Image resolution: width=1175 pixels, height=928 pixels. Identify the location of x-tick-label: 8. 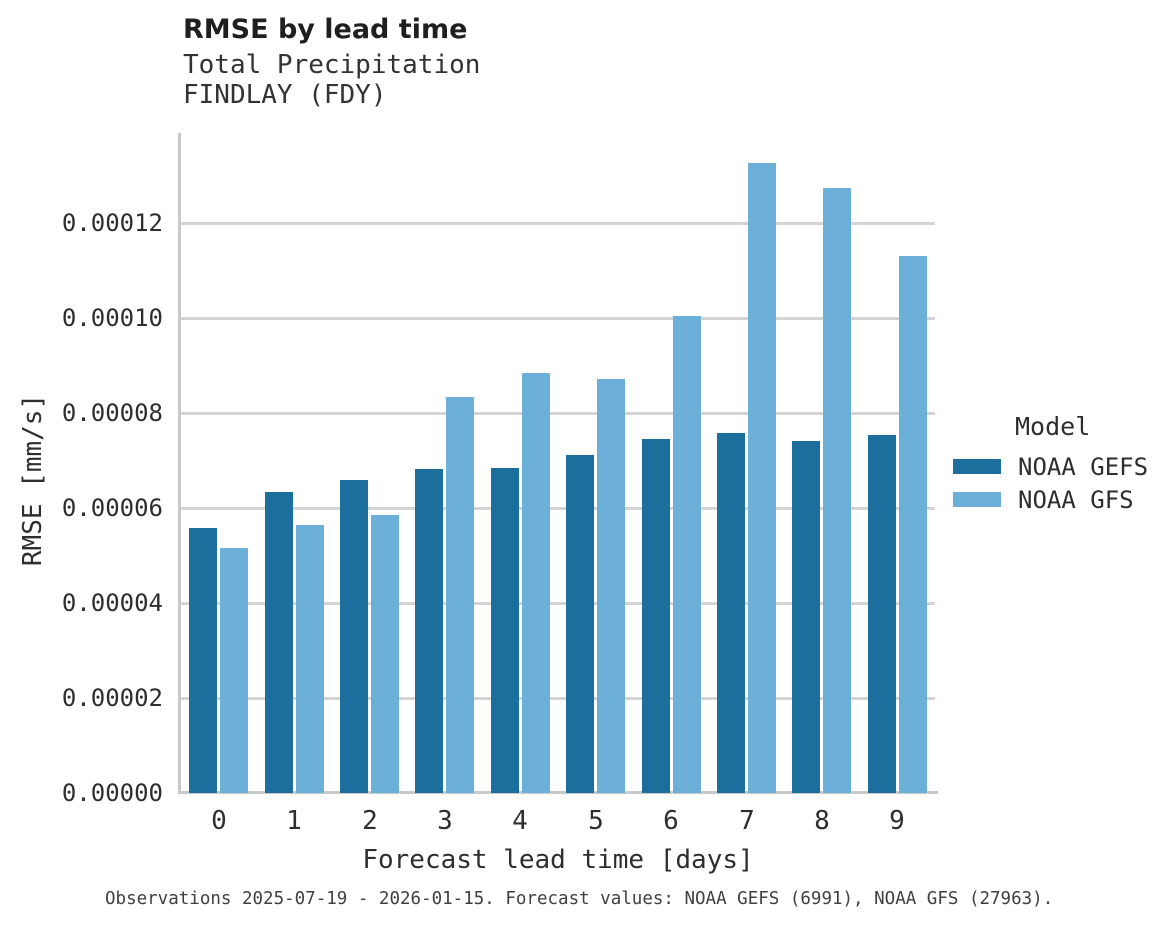
(822, 821).